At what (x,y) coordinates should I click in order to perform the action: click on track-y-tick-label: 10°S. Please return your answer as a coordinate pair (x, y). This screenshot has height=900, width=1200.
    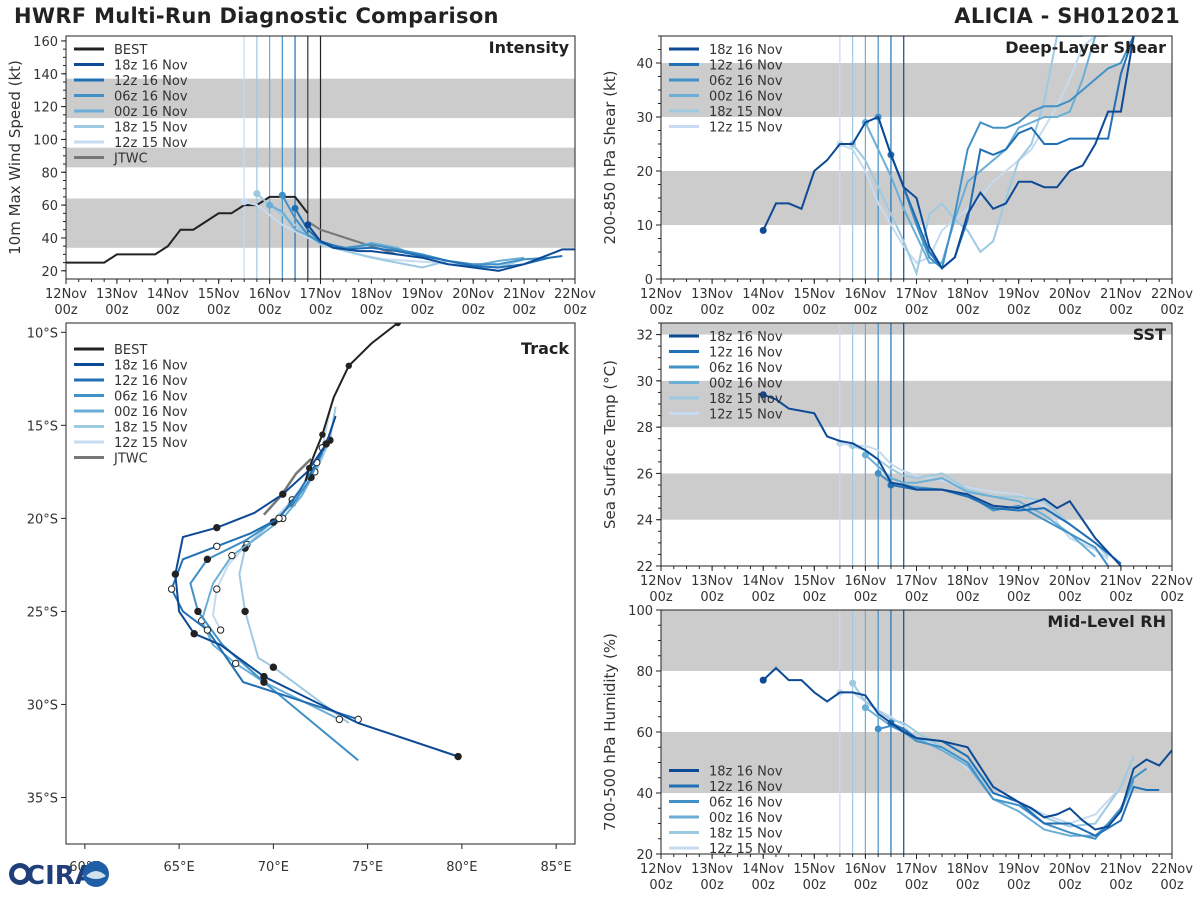
    Looking at the image, I should click on (42, 333).